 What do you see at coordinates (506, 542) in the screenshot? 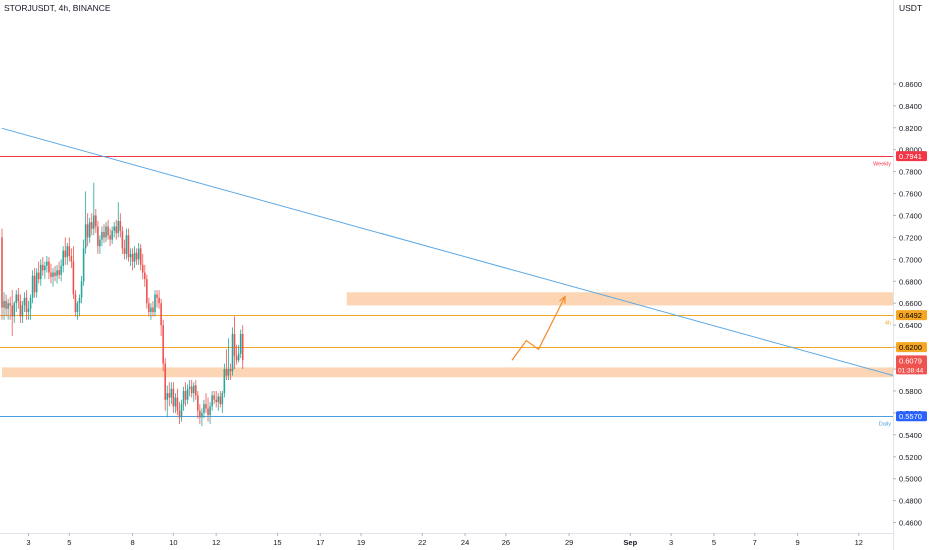
I see `x-tick-label-10: 26` at bounding box center [506, 542].